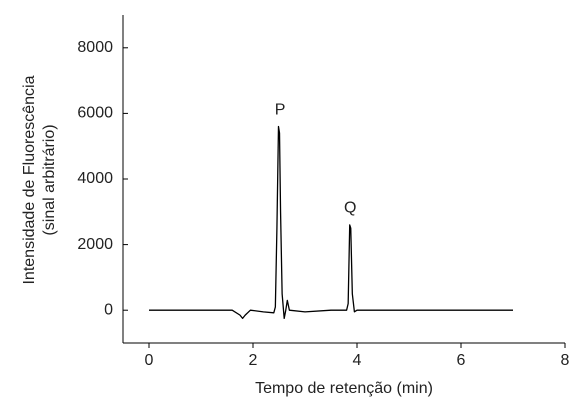 This screenshot has height=407, width=577. I want to click on x-tick-label: 8, so click(565, 360).